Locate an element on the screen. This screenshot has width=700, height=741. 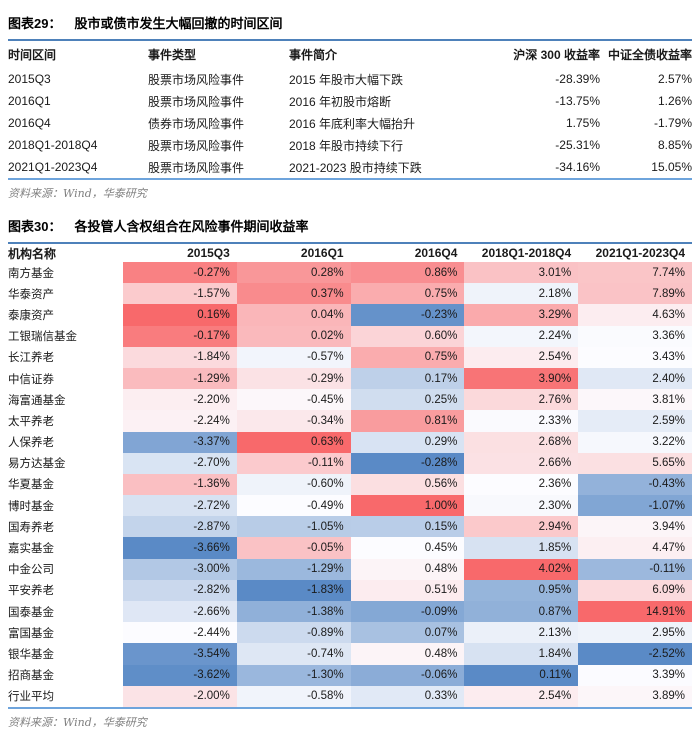
manager-row: 易方达基金 -2.70% -0.11% -0.28% 2.66% 5.65% is located at coordinates (350, 463).